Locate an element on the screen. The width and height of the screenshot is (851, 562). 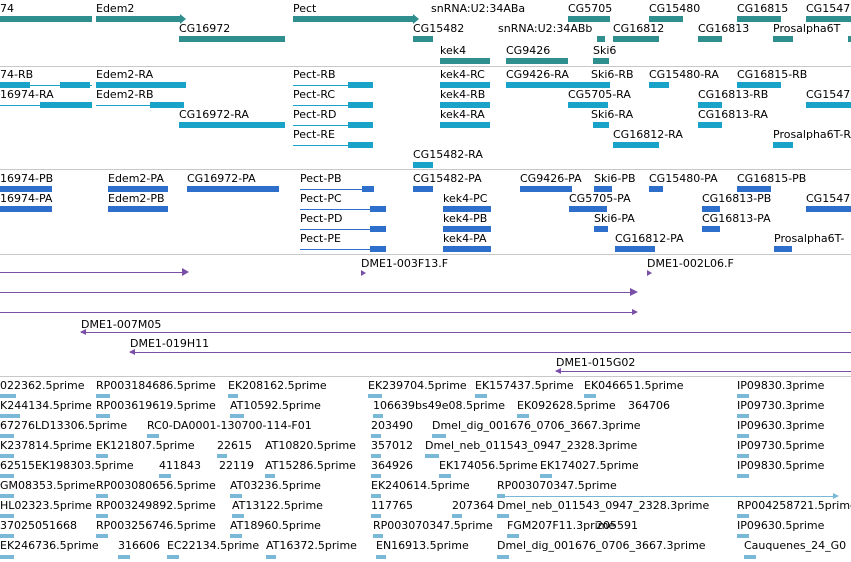
transcript-label: kek4-RB is located at coordinates (463, 94).